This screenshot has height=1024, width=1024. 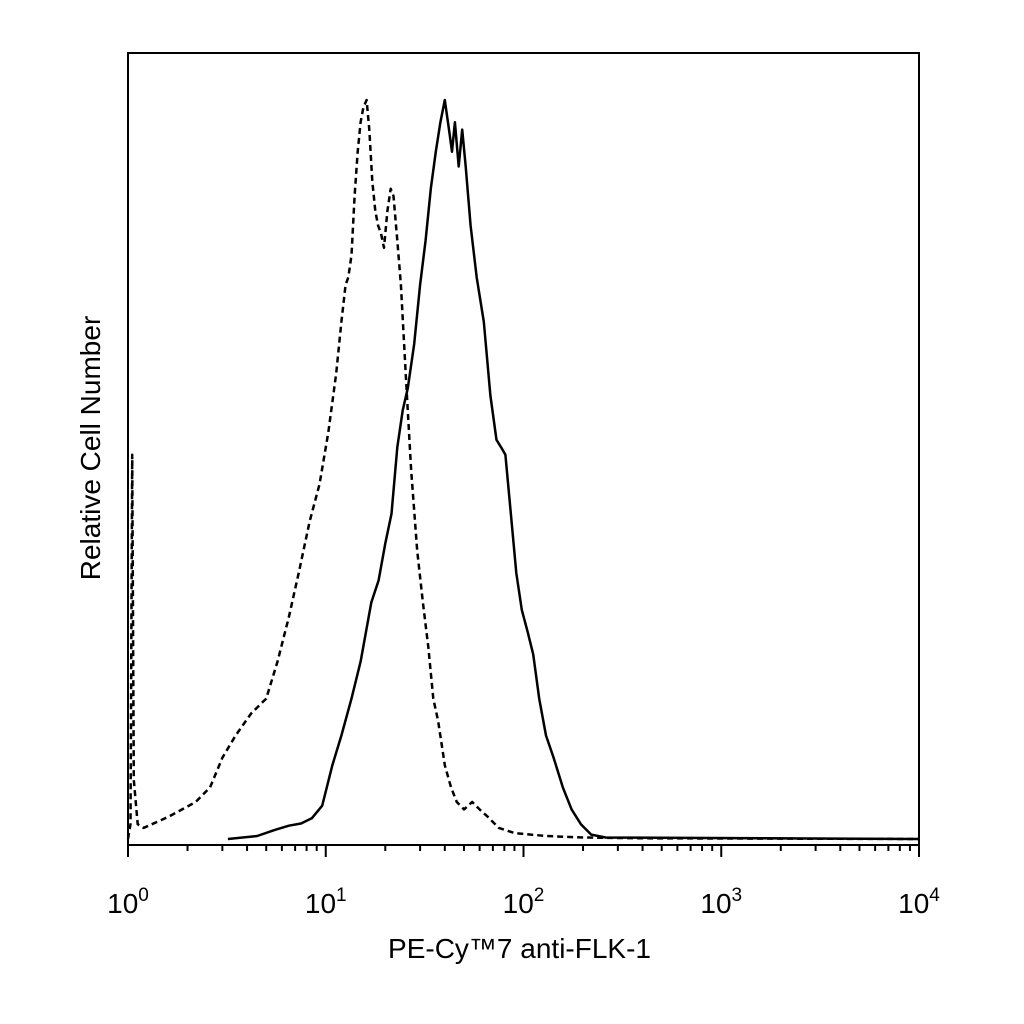 What do you see at coordinates (919, 902) in the screenshot?
I see `x-tick-label: 10⁴` at bounding box center [919, 902].